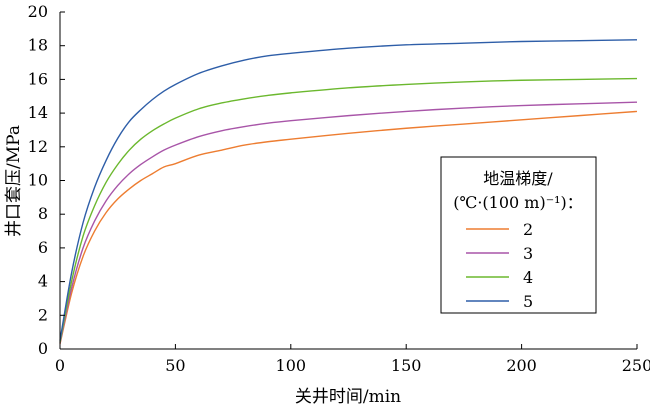 This screenshot has width=650, height=411. What do you see at coordinates (38, 78) in the screenshot?
I see `y-tick-label: 16` at bounding box center [38, 78].